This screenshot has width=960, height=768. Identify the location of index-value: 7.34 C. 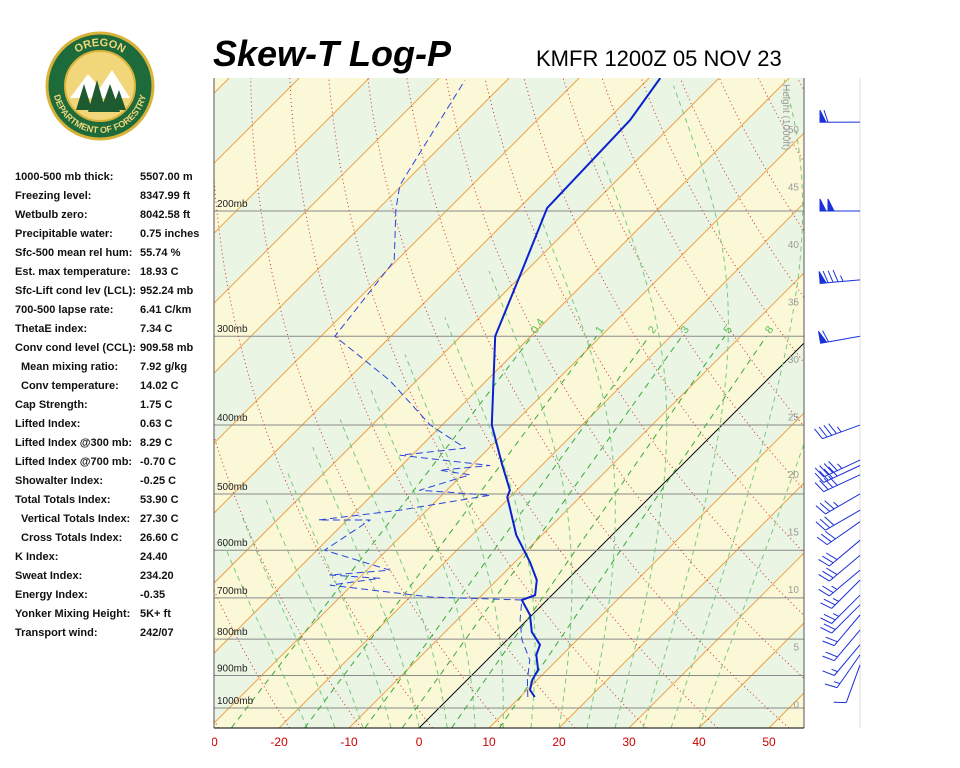
(156, 329).